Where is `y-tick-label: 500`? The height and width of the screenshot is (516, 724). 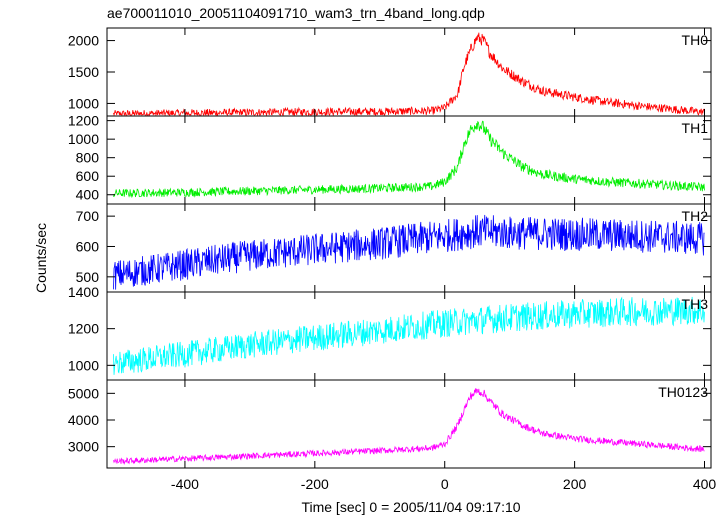
y-tick-label: 500 is located at coordinates (88, 277).